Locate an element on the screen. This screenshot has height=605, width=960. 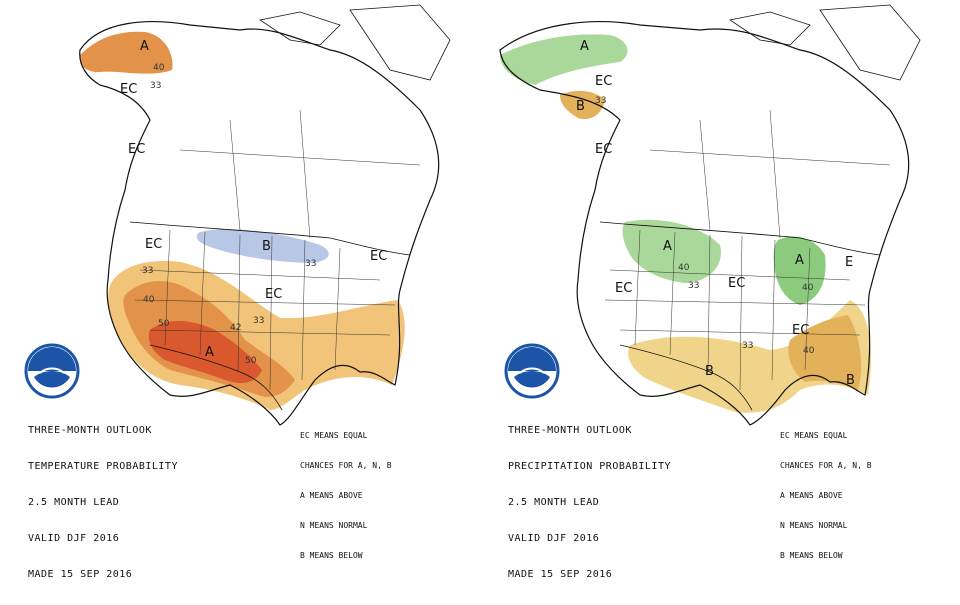
south-dry-region is located at coordinates (749, 356).